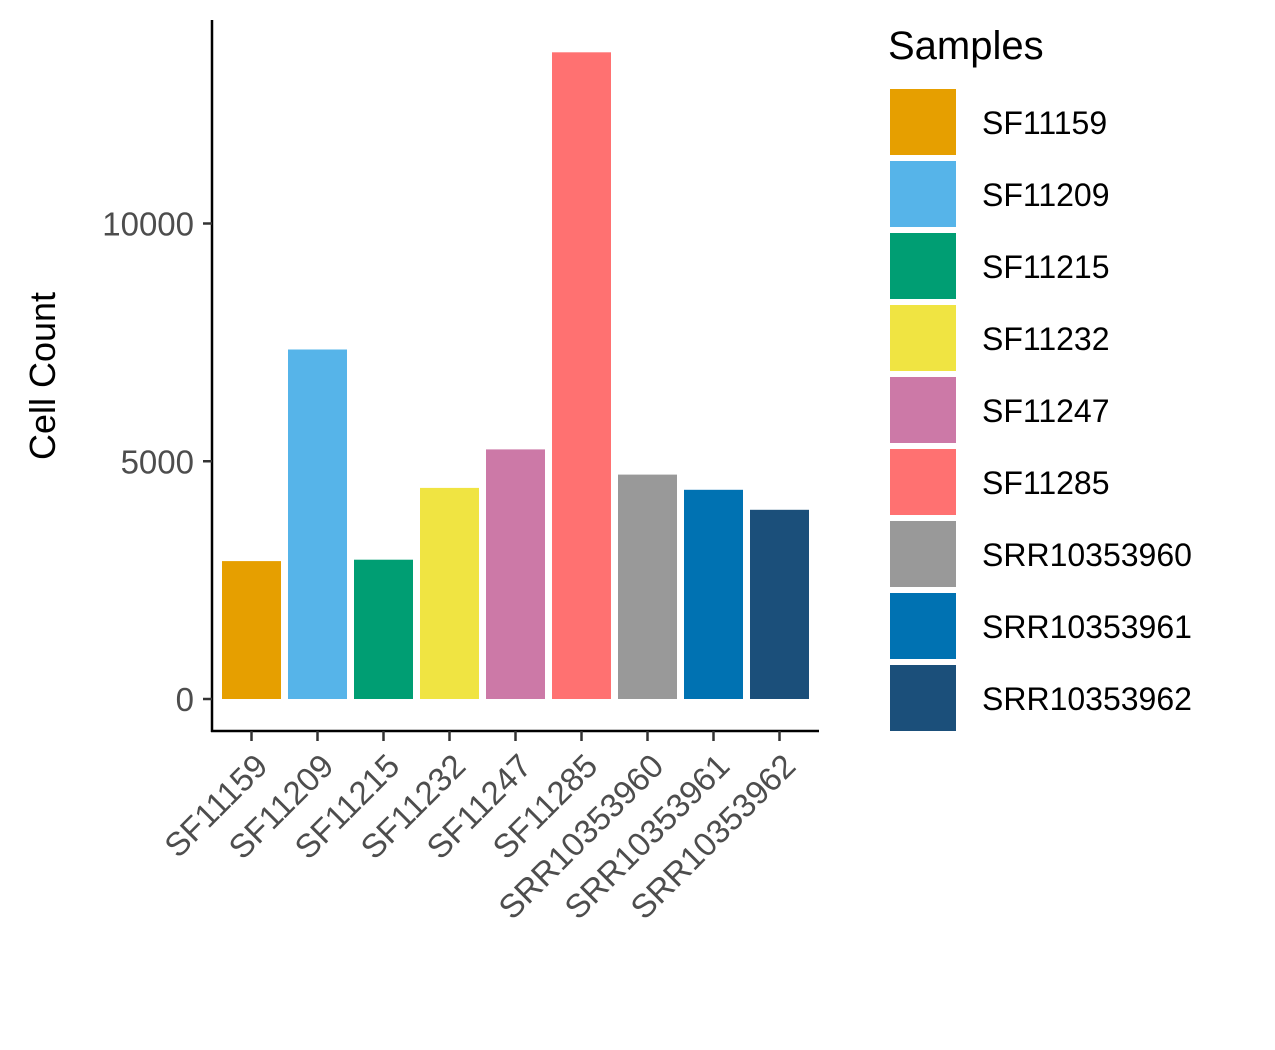 Image resolution: width=1275 pixels, height=1050 pixels. I want to click on bar-sf11232, so click(449, 593).